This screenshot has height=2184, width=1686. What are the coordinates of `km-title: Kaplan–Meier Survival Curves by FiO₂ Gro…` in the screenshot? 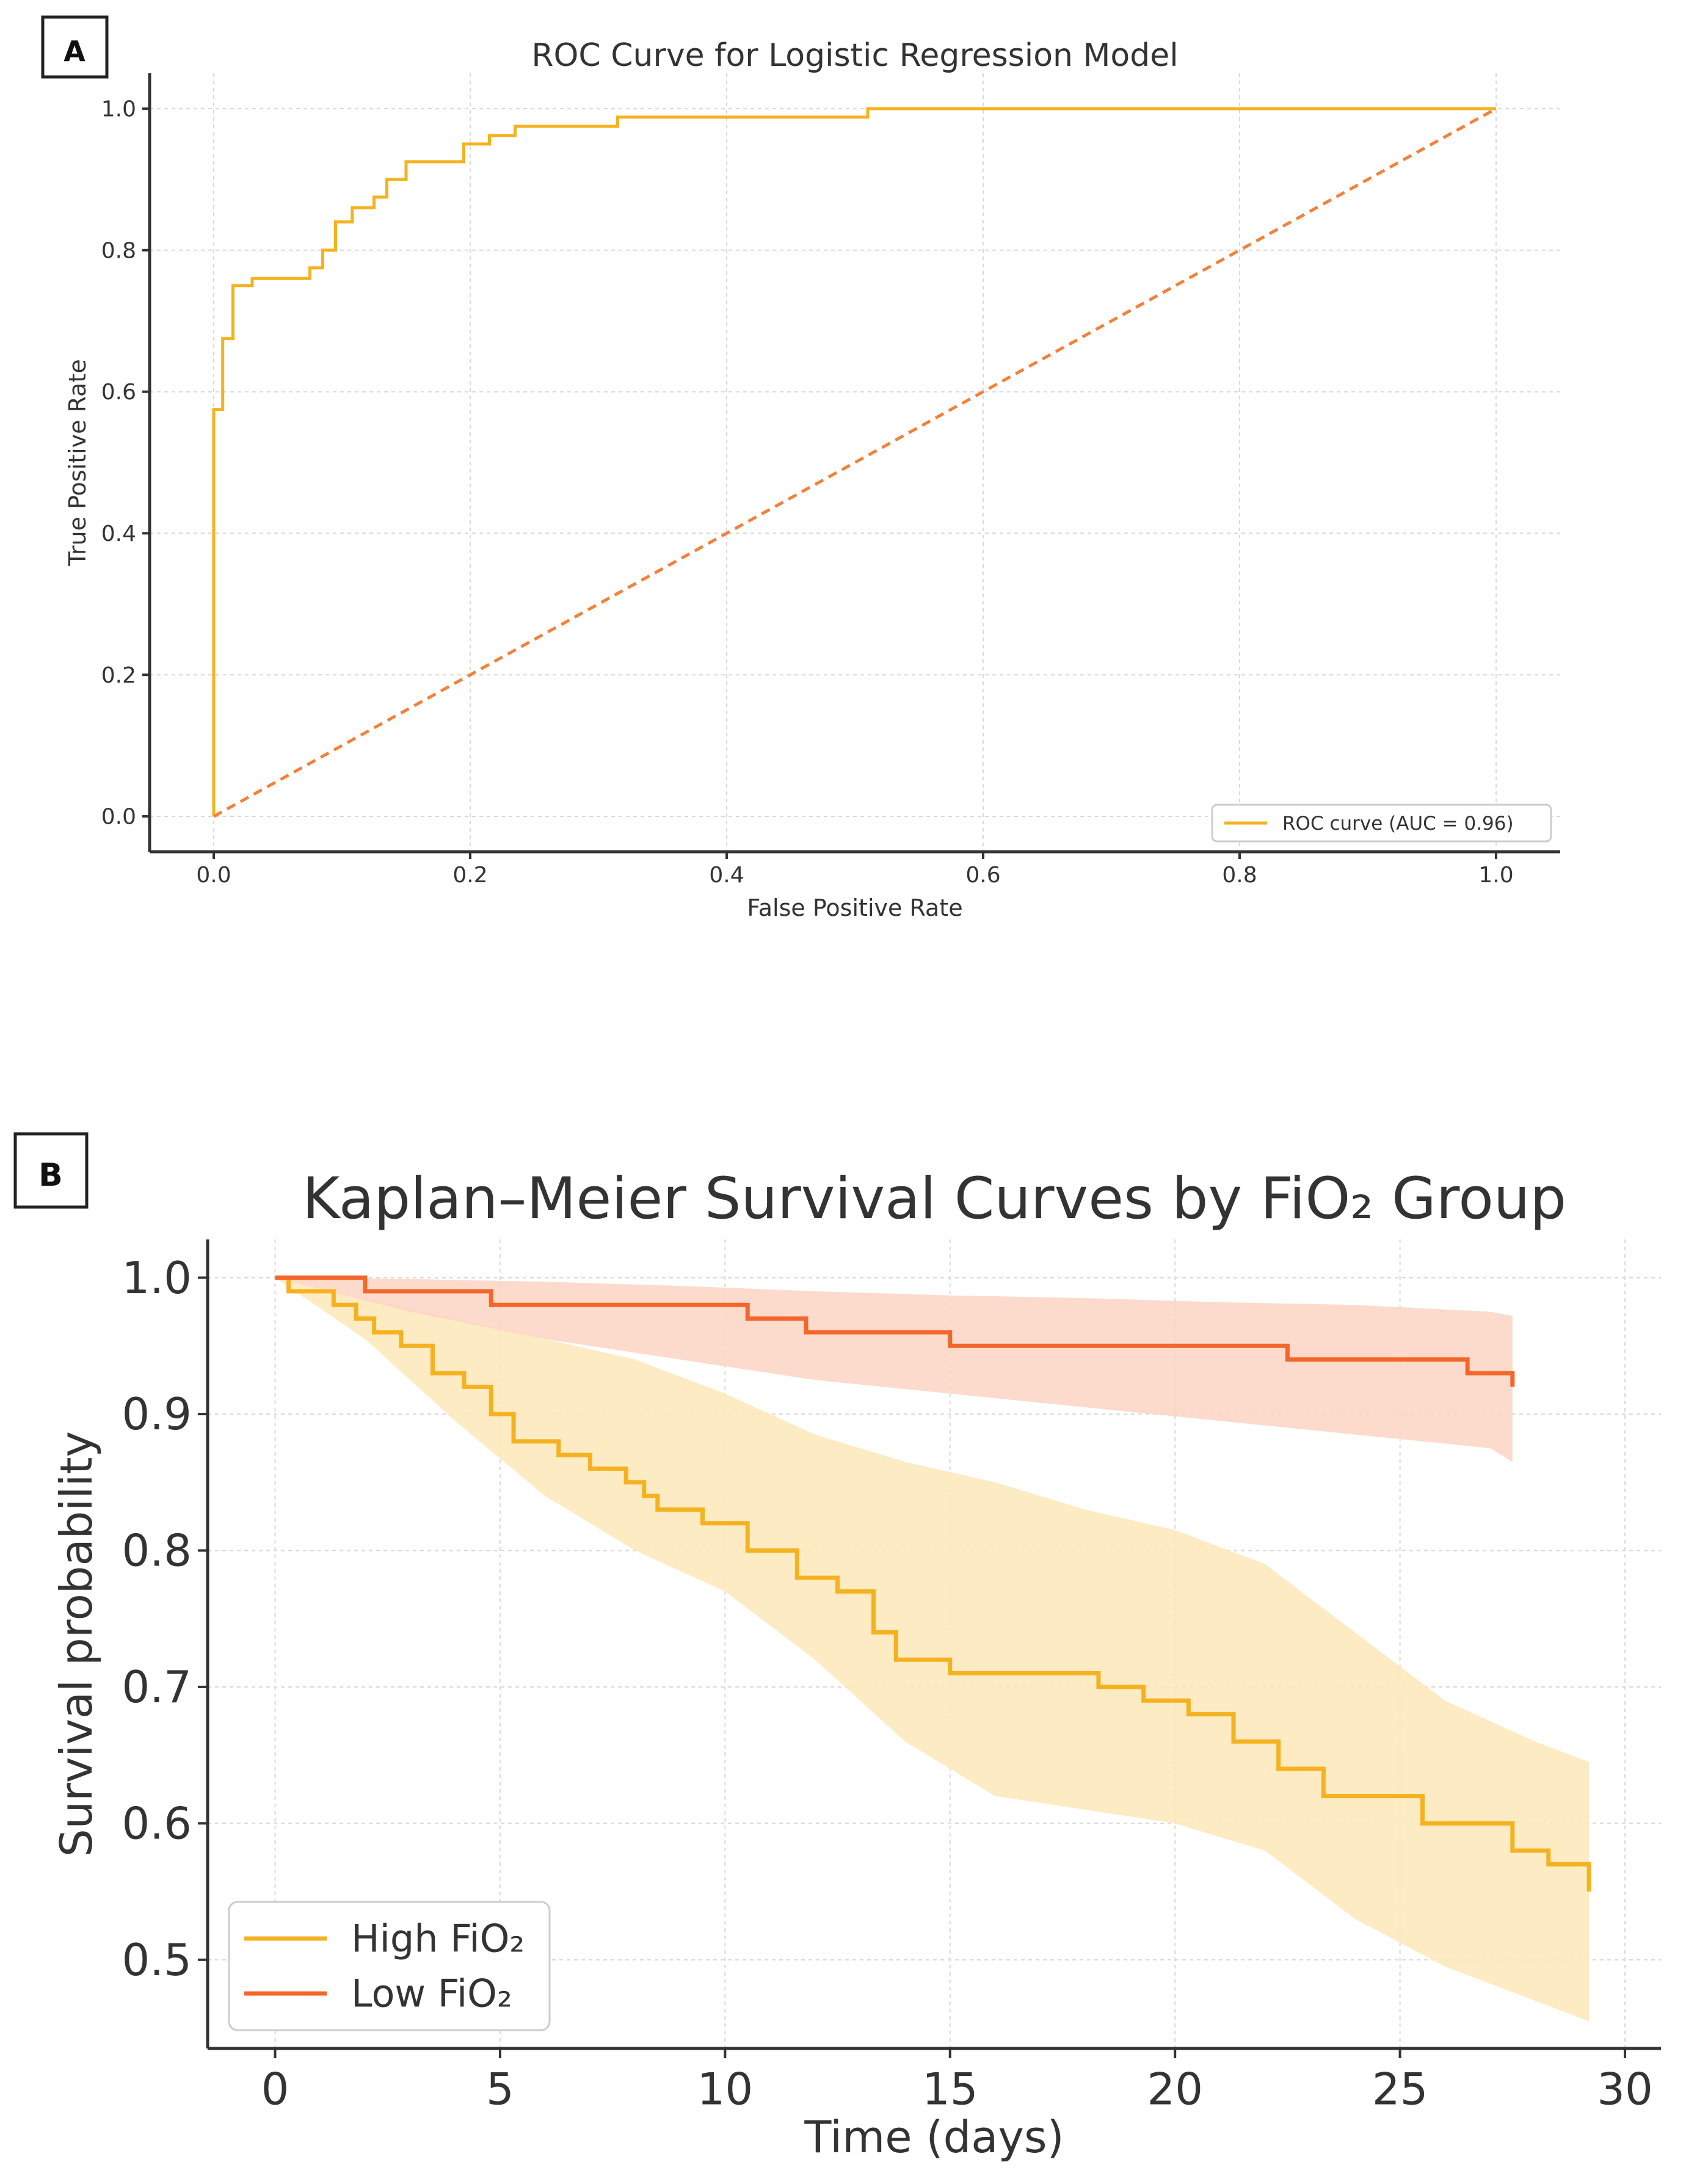 It's located at (934, 1199).